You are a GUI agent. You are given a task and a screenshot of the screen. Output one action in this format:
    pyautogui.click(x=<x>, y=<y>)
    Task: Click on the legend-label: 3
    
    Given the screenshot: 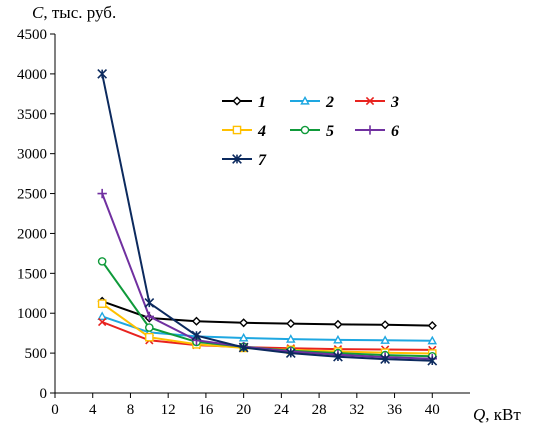 What is the action you would take?
    pyautogui.click(x=394, y=102)
    